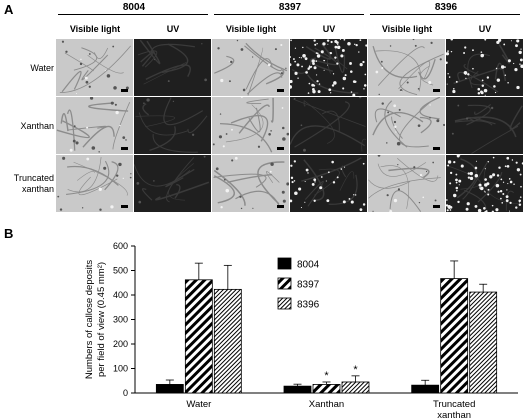 Image resolution: width=526 pixels, height=418 pixels. I want to click on x-category-label: Xanthan, so click(326, 404).